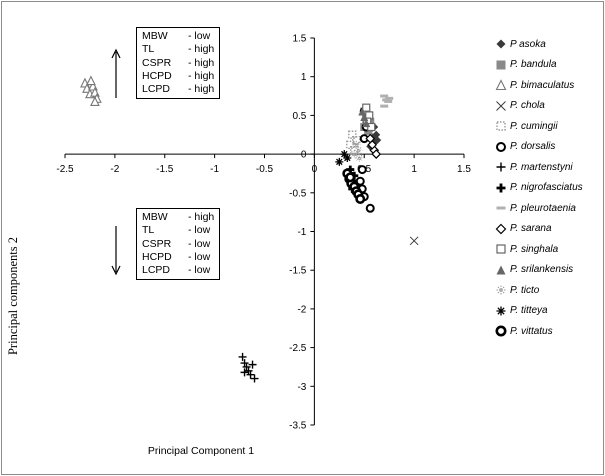  What do you see at coordinates (178, 49) in the screenshot?
I see `trait-row: TL - high` at bounding box center [178, 49].